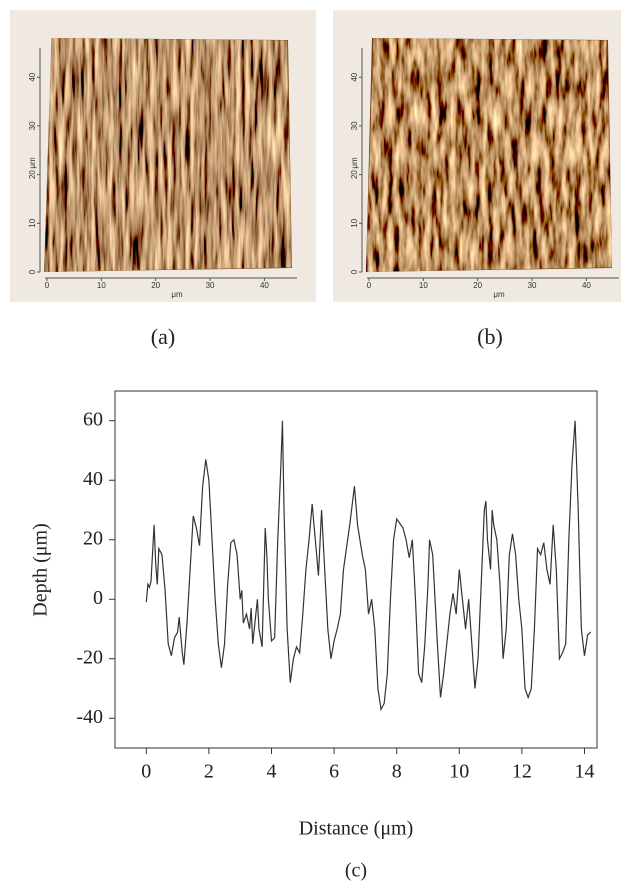 Image resolution: width=631 pixels, height=891 pixels. Describe the element at coordinates (93, 419) in the screenshot. I see `y-tick-label: 60` at that location.